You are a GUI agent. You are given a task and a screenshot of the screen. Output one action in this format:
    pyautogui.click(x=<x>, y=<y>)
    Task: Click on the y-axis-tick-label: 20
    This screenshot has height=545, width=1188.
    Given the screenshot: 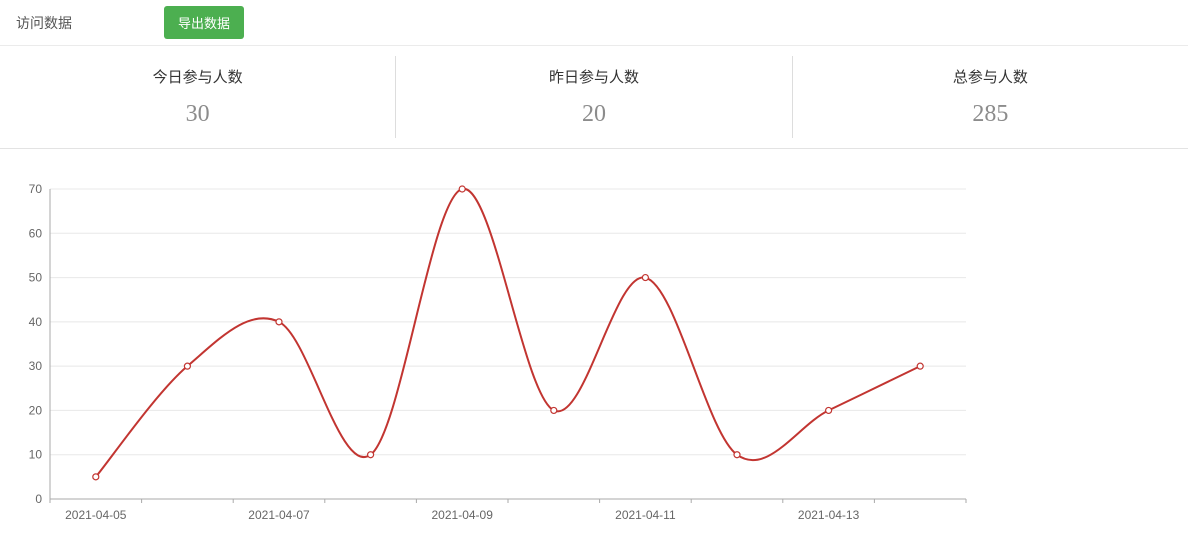 What is the action you would take?
    pyautogui.click(x=36, y=410)
    